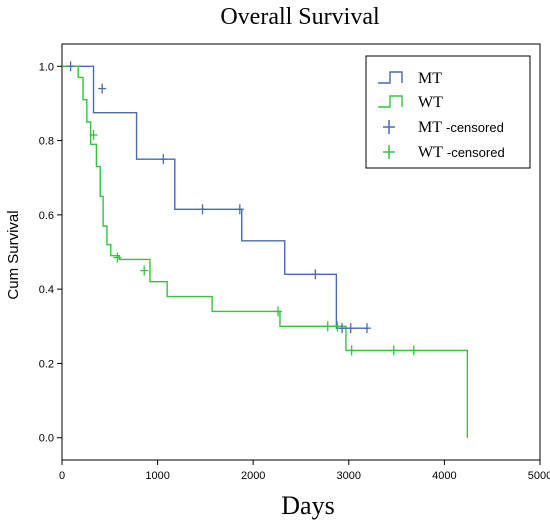  What do you see at coordinates (46, 290) in the screenshot?
I see `y-tick-label: 0.4` at bounding box center [46, 290].